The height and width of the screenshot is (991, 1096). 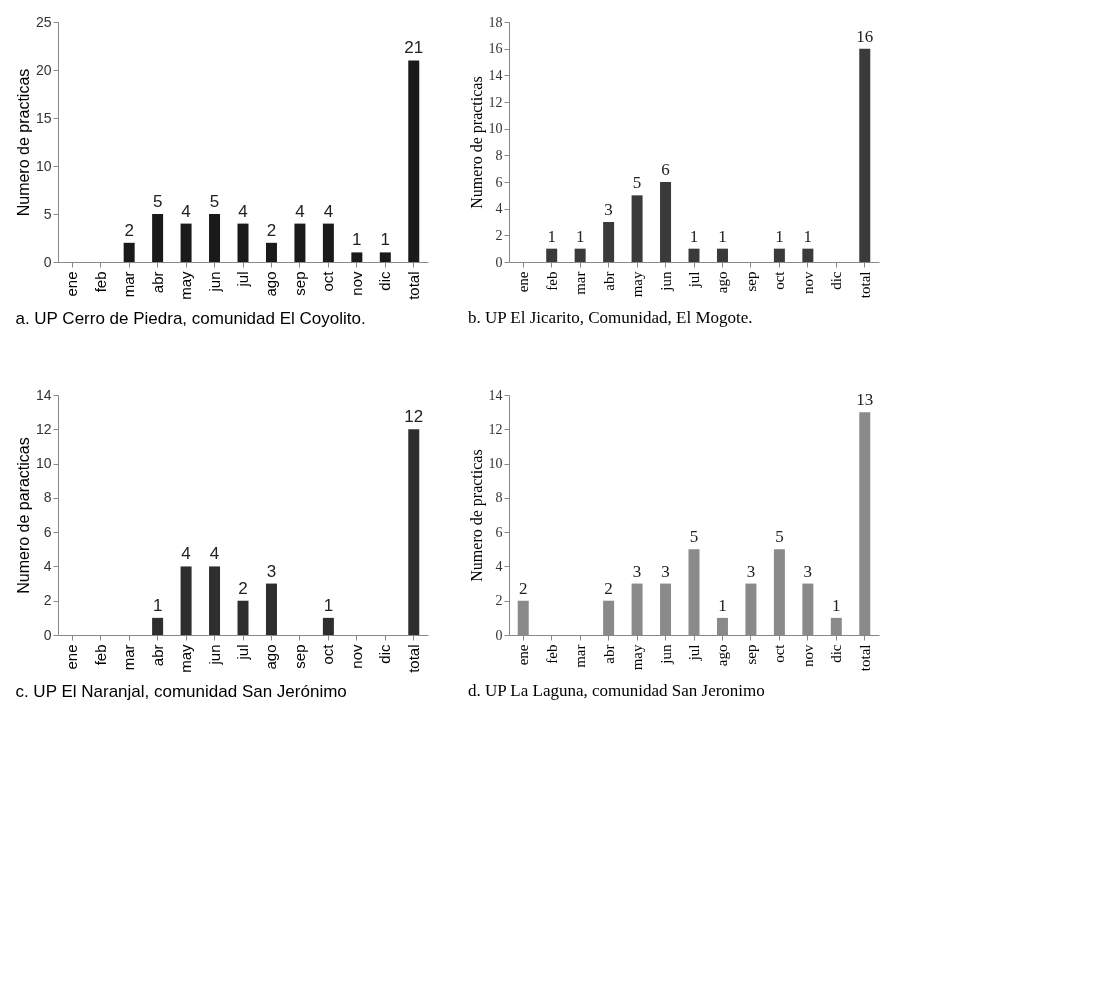 I want to click on x-tick-label: mar, so click(x=580, y=656).